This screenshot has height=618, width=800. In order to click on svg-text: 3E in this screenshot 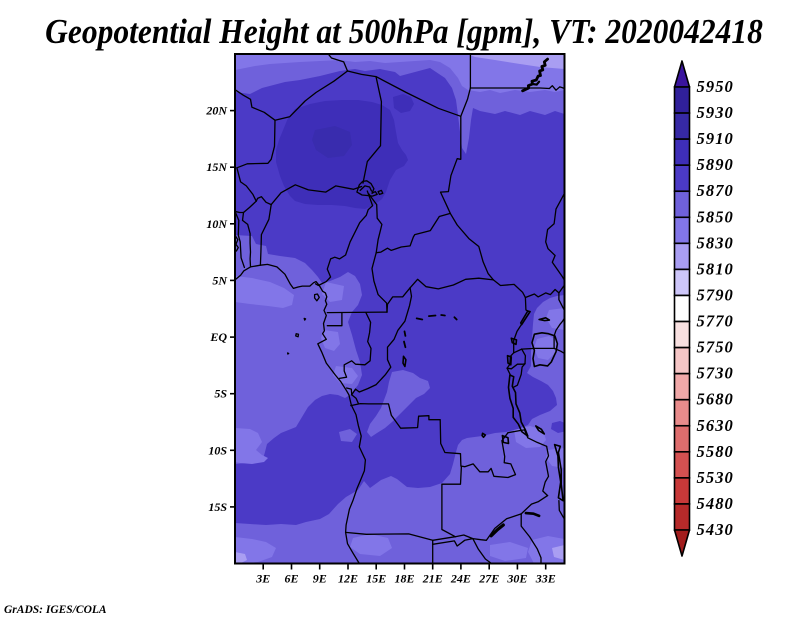, I will do `click(262, 579)`.